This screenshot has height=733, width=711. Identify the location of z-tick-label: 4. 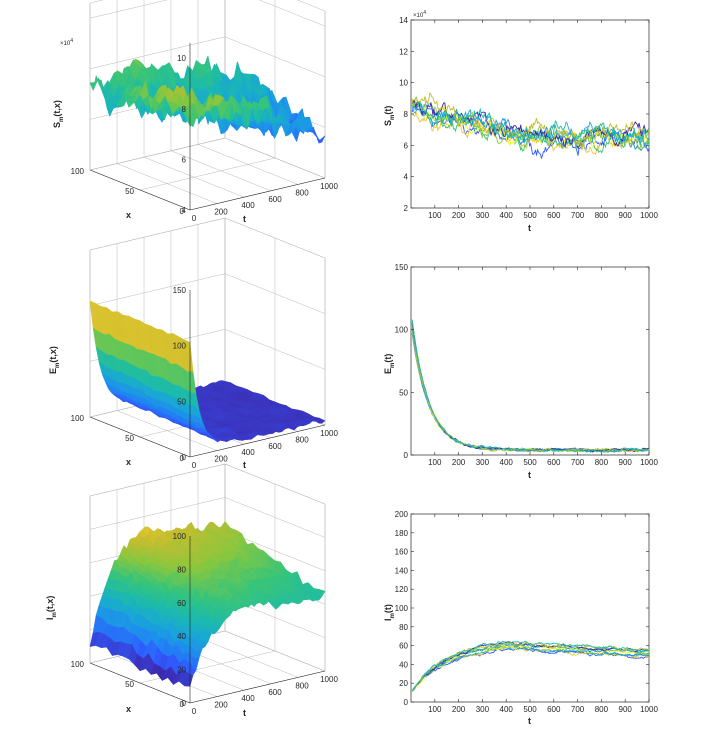
(184, 210).